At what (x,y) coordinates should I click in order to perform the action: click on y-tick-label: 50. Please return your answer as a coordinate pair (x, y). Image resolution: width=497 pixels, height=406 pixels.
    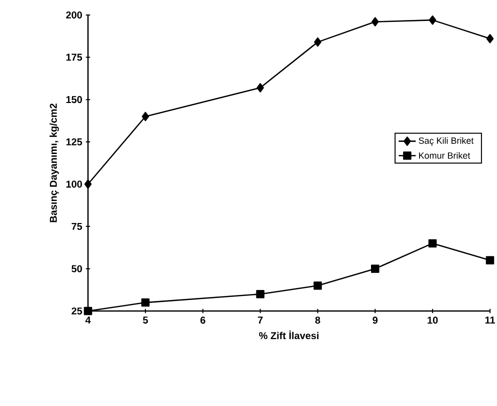
    Looking at the image, I should click on (77, 268).